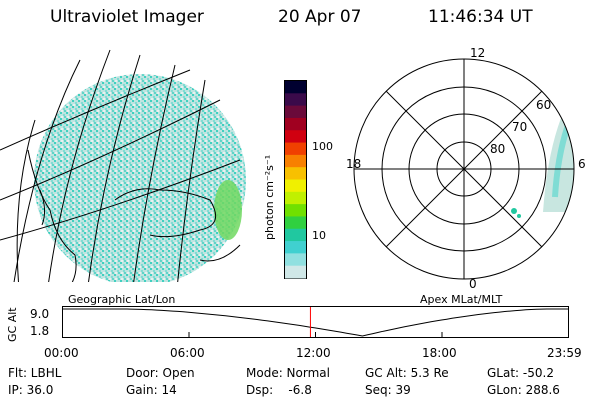  What do you see at coordinates (12, 324) in the screenshot?
I see `altitude-ylabel: GC Alt` at bounding box center [12, 324].